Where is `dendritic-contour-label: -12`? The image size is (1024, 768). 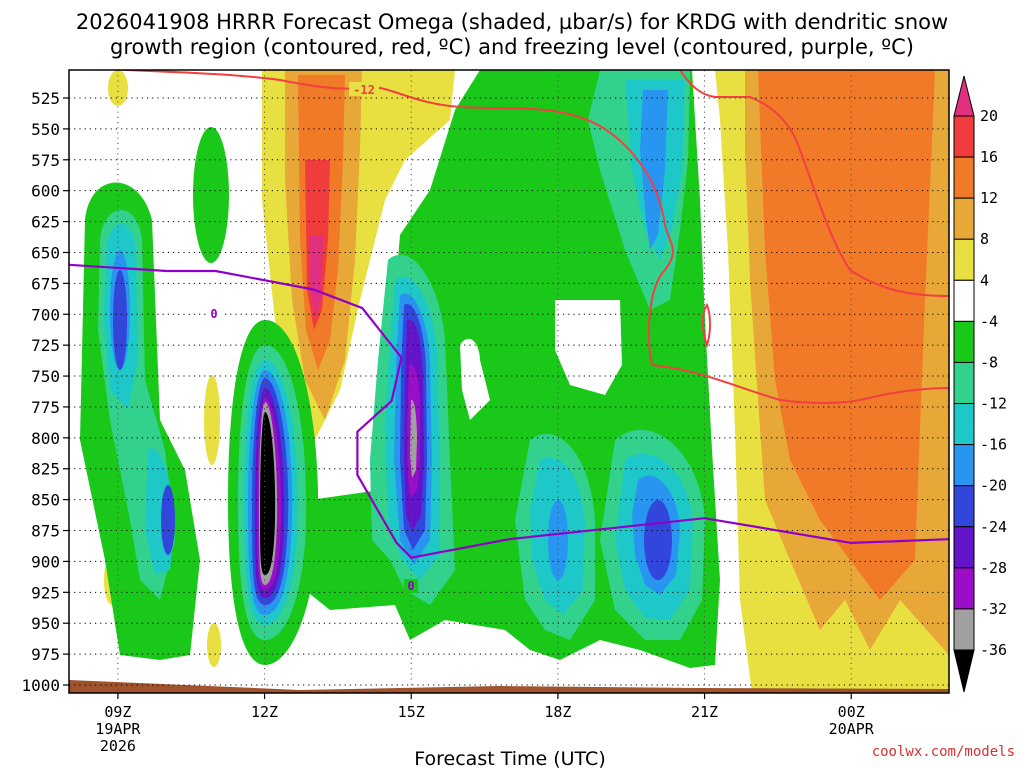 dendritic-contour-label: -12 is located at coordinates (364, 90).